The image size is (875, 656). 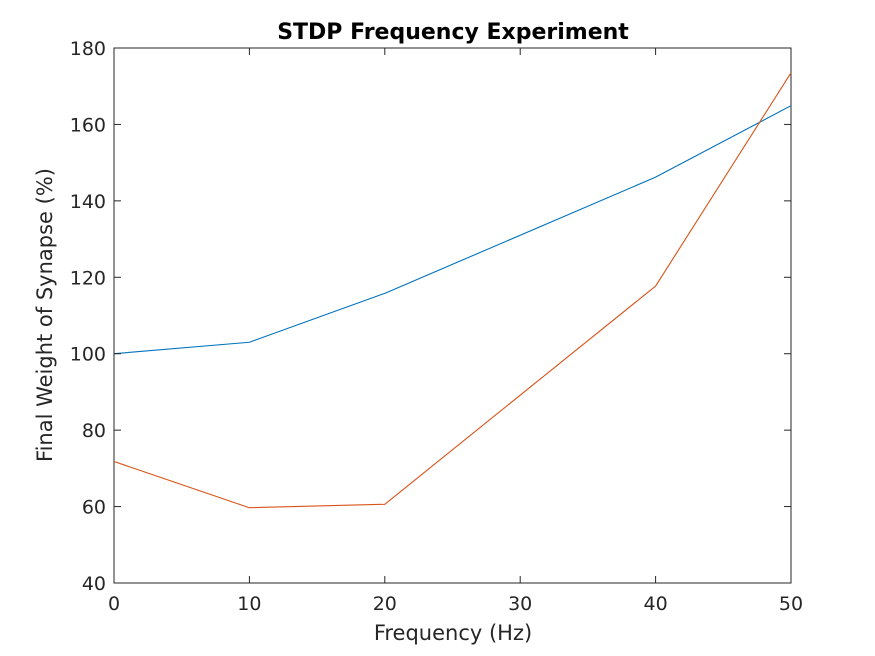 What do you see at coordinates (88, 278) in the screenshot?
I see `y-tick-label: 120` at bounding box center [88, 278].